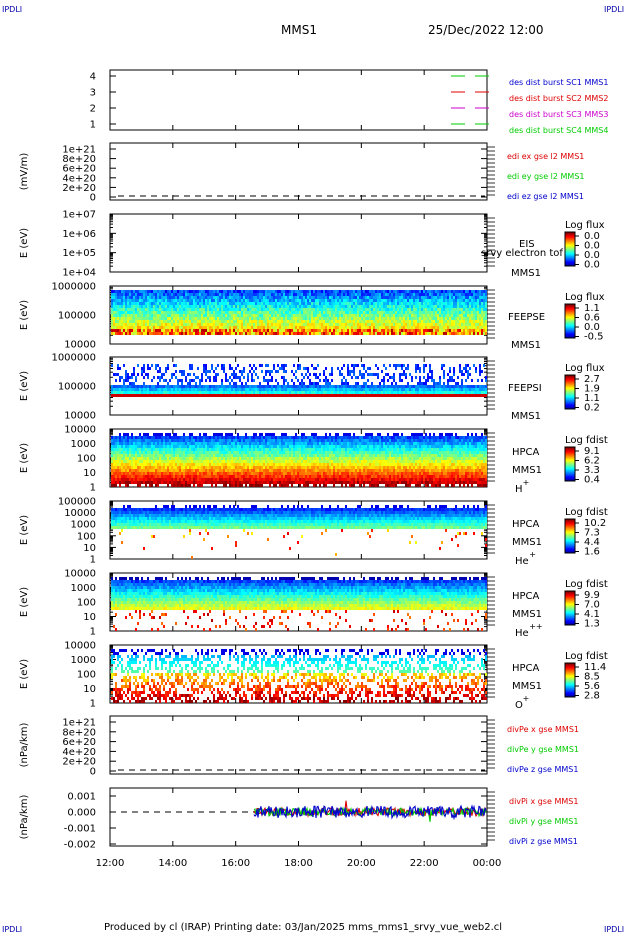  I want to click on corner-label-top-right: IPDLI, so click(614, 9).